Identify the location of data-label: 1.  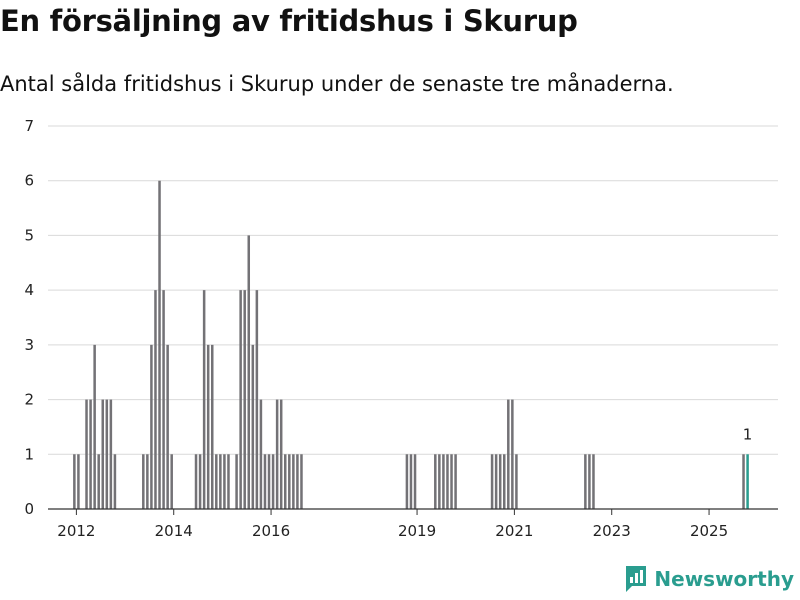
(748, 434).